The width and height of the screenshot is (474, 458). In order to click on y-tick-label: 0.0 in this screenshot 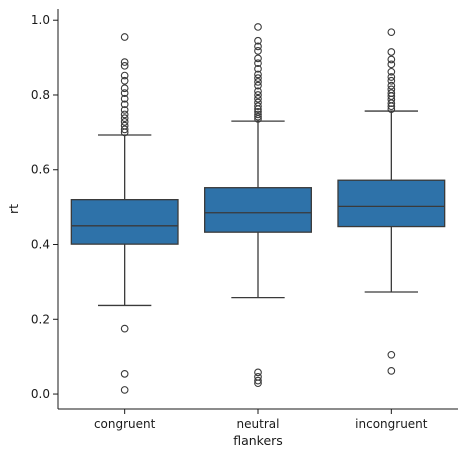, I will do `click(40, 394)`.